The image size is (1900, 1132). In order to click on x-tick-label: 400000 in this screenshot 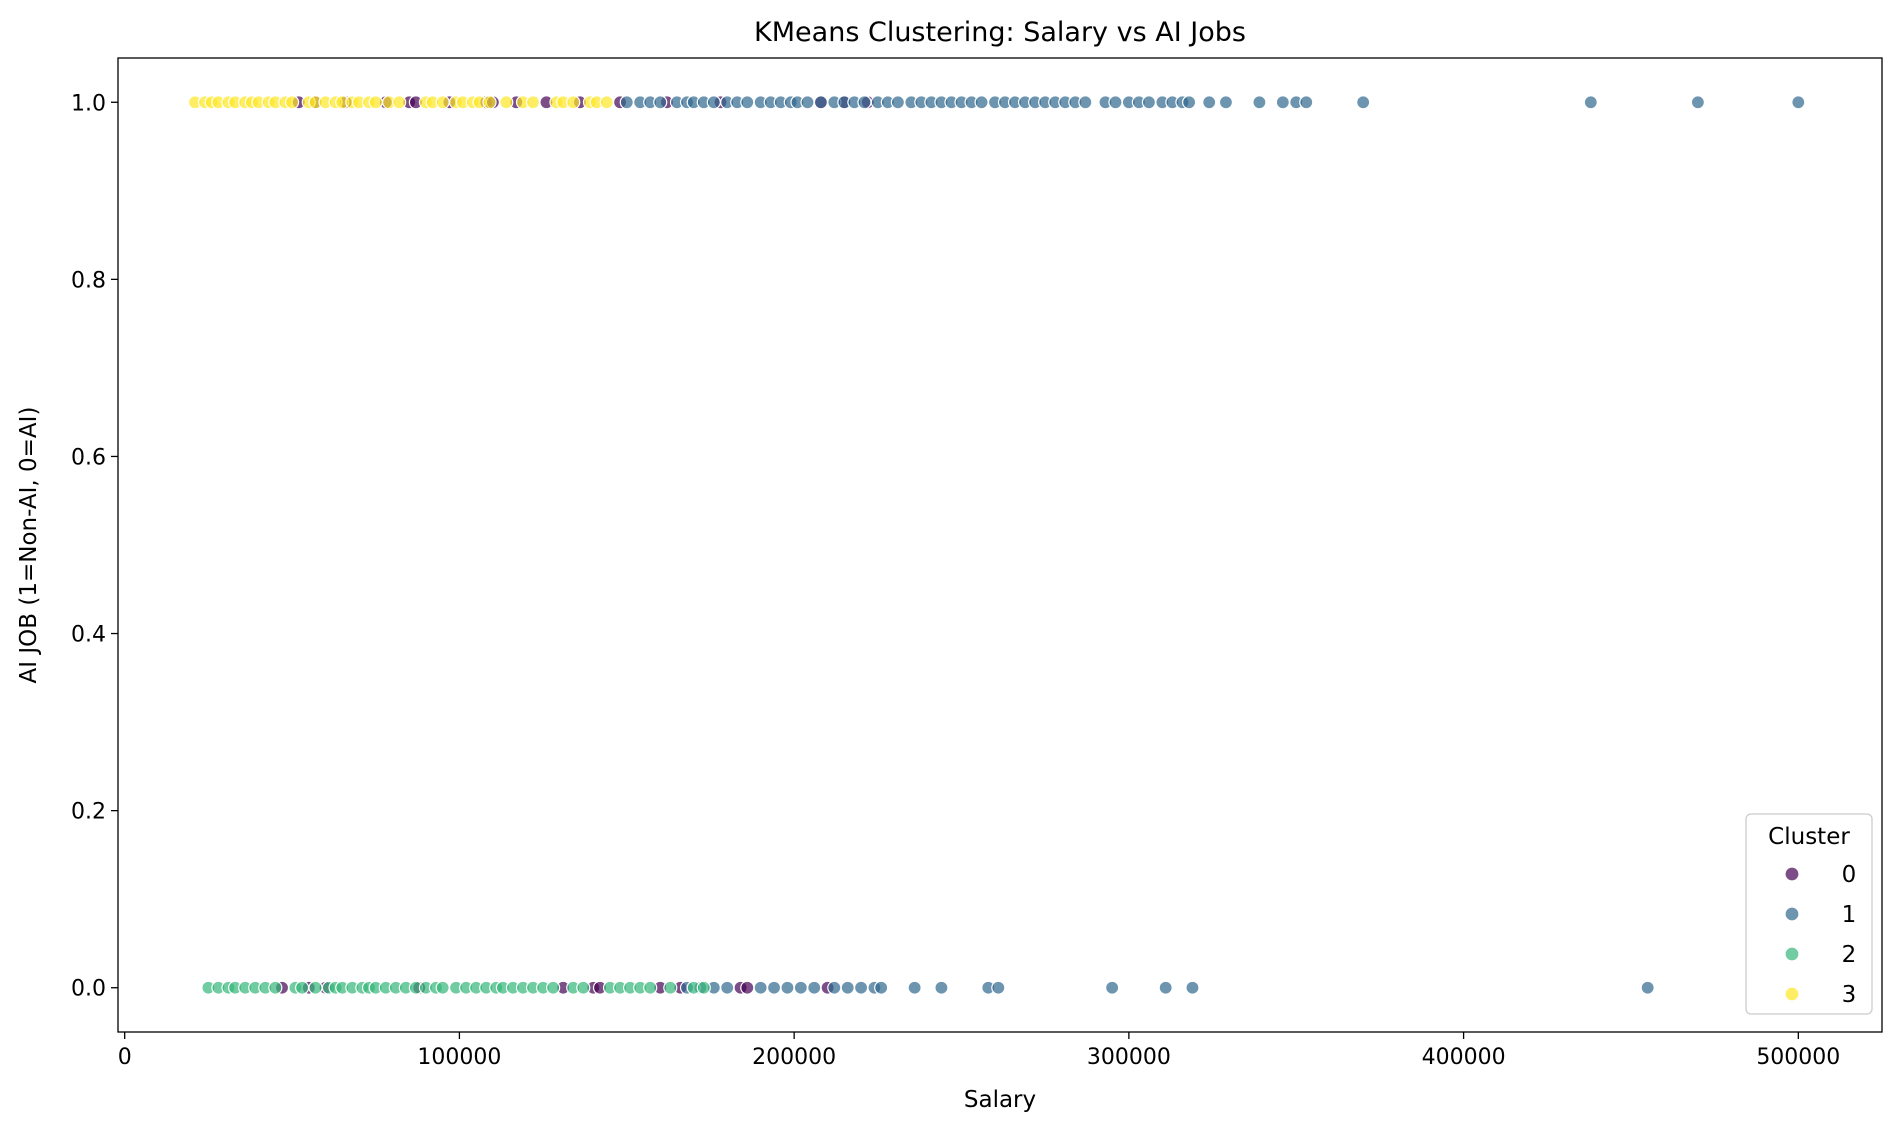, I will do `click(1464, 1057)`.